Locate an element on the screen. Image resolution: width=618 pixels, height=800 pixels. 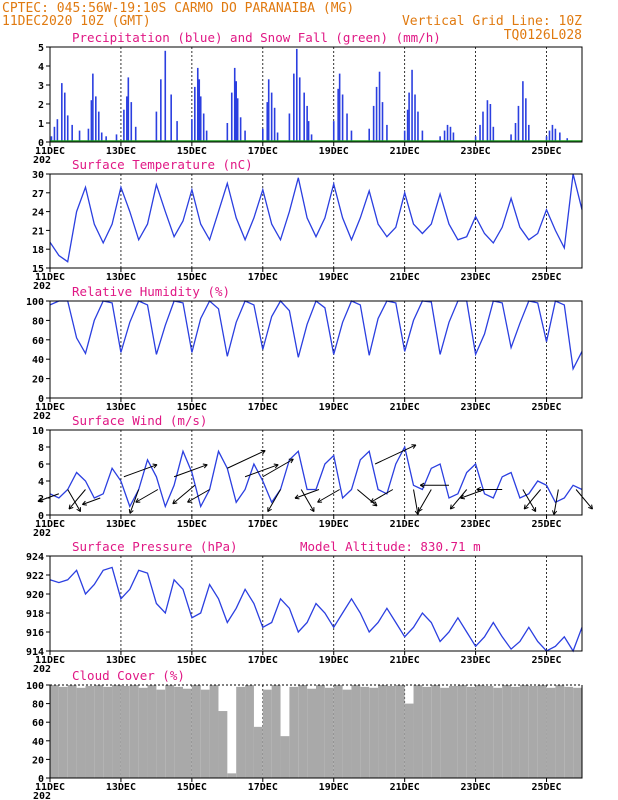
y-tick-label: 918 is located at coordinates (35, 614).